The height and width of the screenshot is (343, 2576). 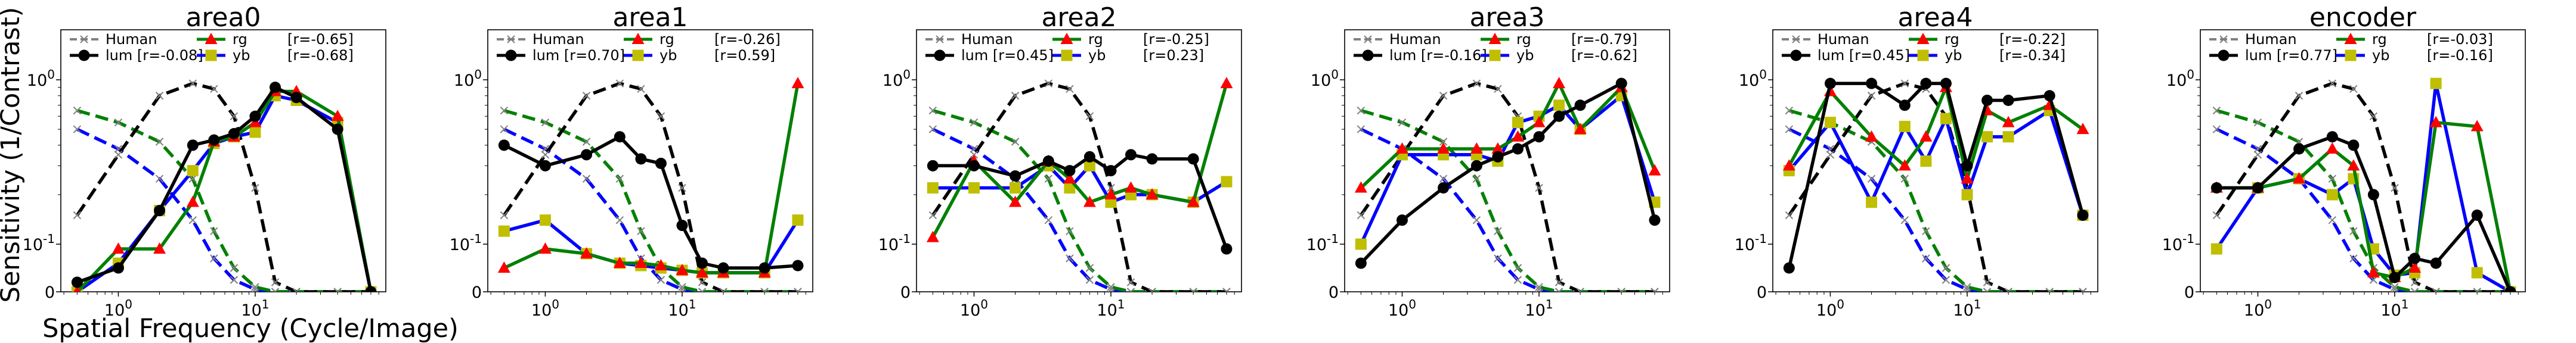 What do you see at coordinates (320, 40) in the screenshot?
I see `legend-rg-r-value: [r=-0.65]` at bounding box center [320, 40].